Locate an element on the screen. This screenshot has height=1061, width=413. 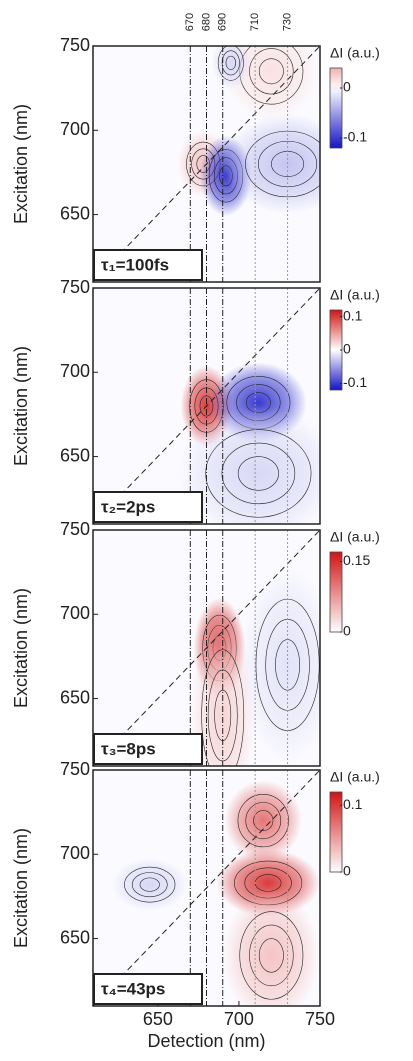
panel-label: τ₄=43ps is located at coordinates (133, 988).